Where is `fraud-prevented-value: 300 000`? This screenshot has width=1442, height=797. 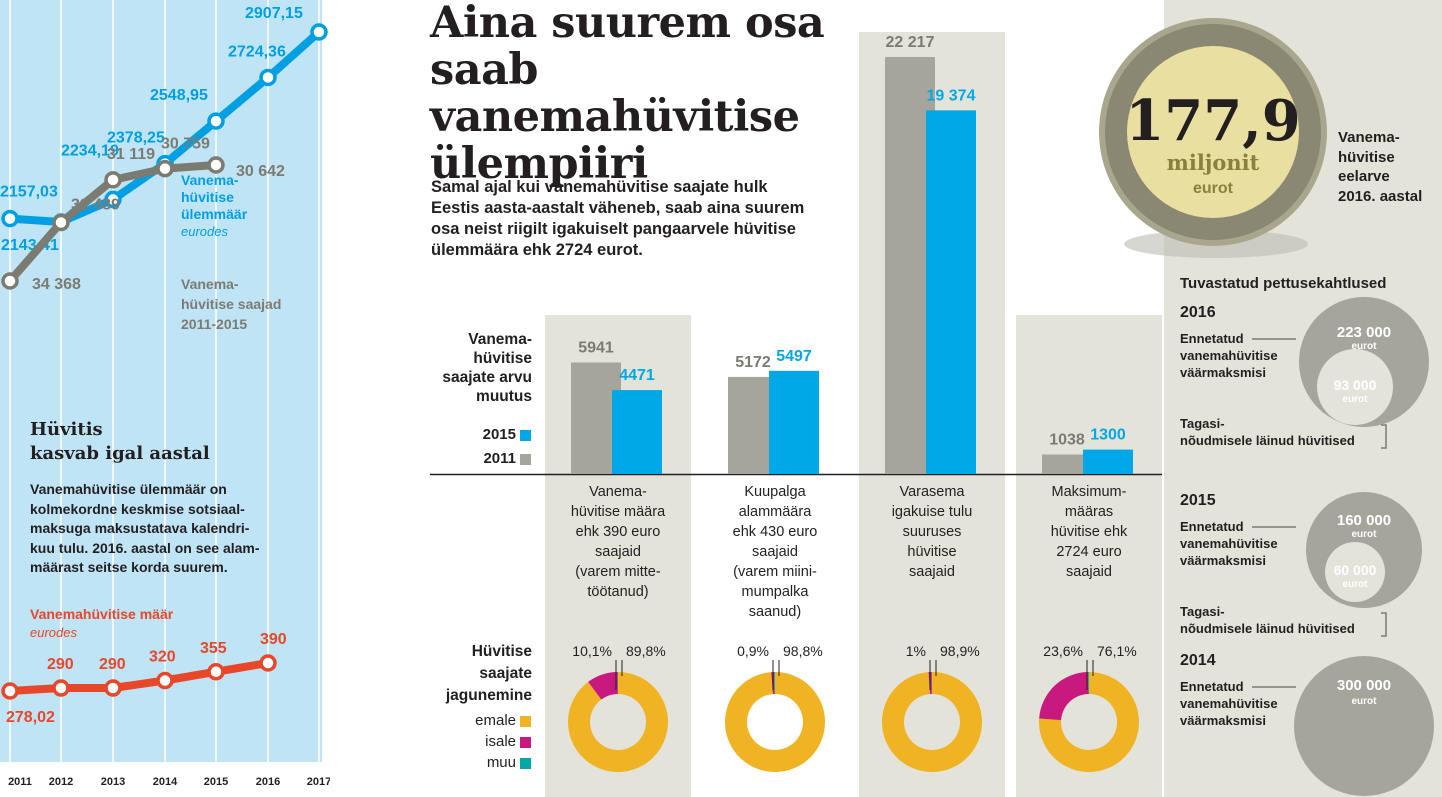
fraud-prevented-value: 300 000 is located at coordinates (1364, 685).